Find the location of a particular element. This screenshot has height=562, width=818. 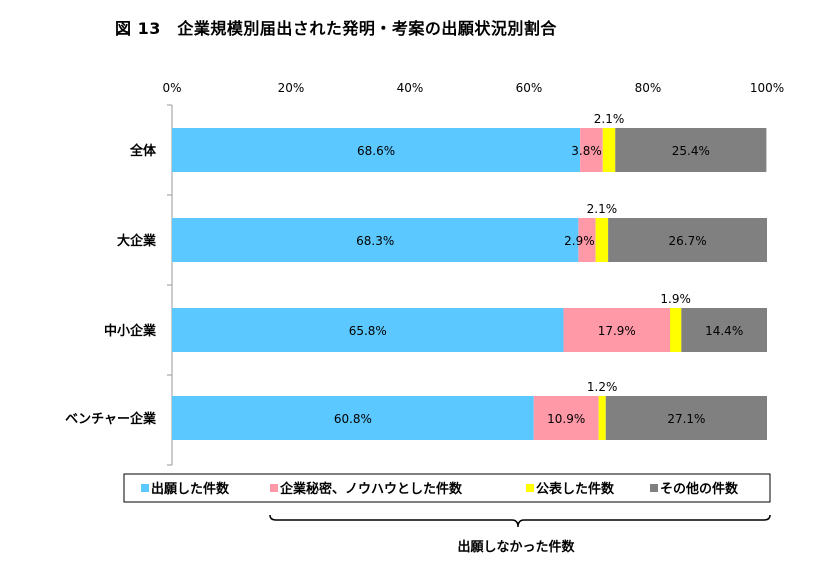

x-tick-label: 20% is located at coordinates (291, 88).